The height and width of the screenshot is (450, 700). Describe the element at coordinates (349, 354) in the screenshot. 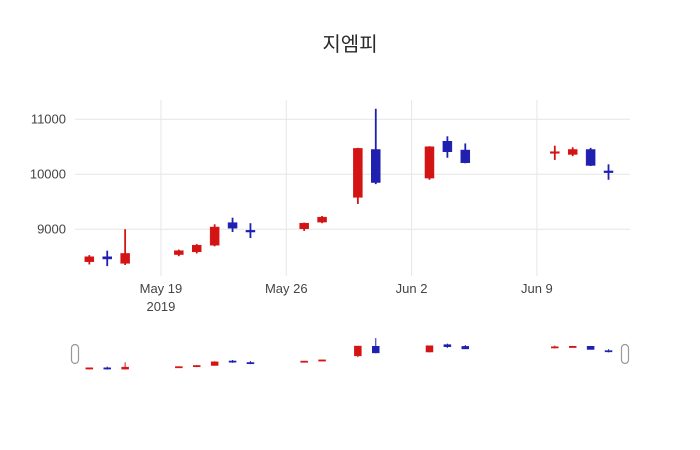

I see `rangeslider` at that location.